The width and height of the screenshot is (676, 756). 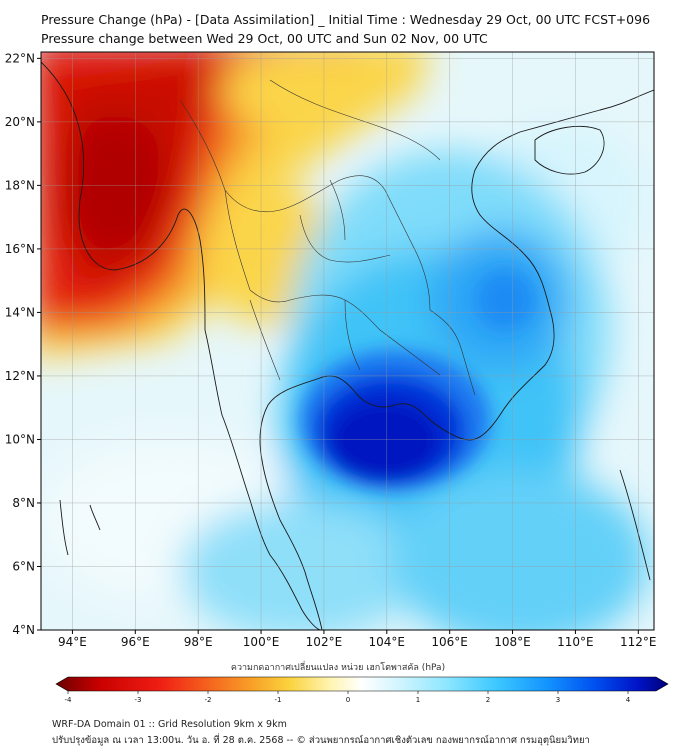 I want to click on lon-label: 98°E, so click(x=198, y=642).